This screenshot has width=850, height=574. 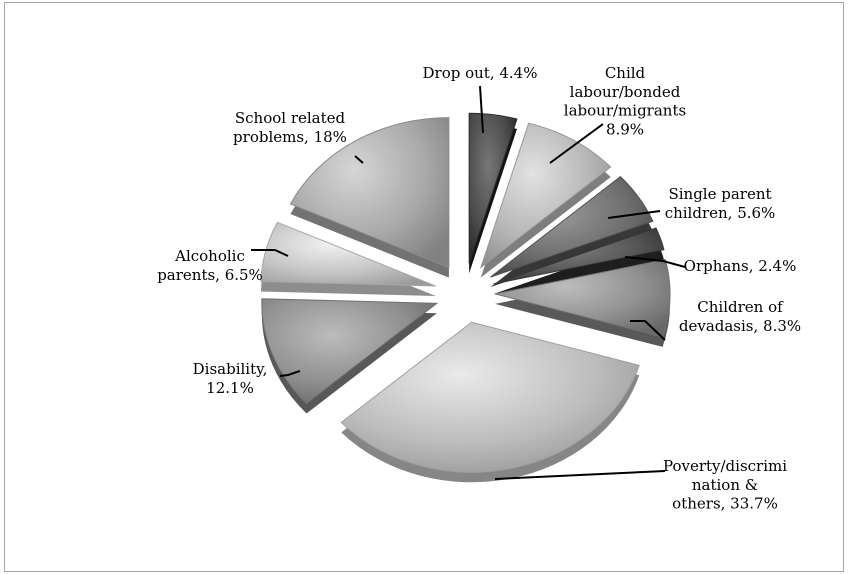 I want to click on slice-label-line: parents, 6.5%, so click(x=210, y=275).